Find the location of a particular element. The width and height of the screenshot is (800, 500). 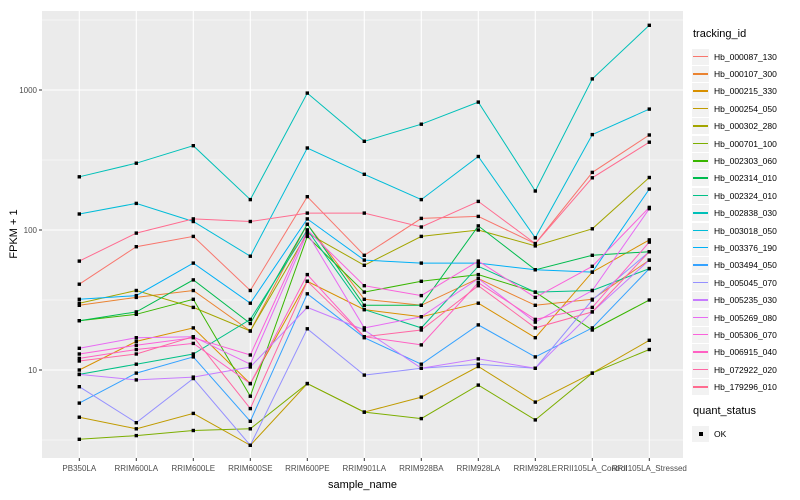

legend-entry-Hb_002838_030: Hb_002838_030 is located at coordinates (744, 213).